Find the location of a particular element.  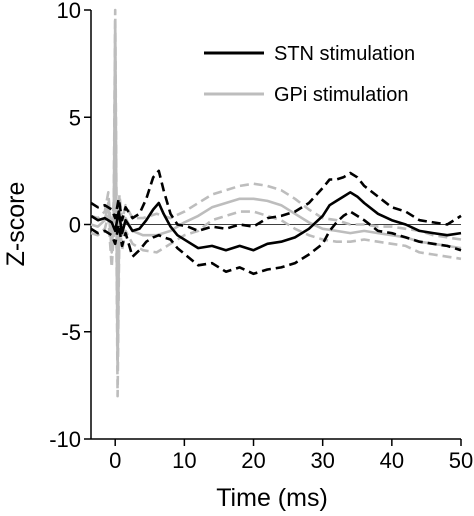

x-tick-label: 20 is located at coordinates (253, 460).